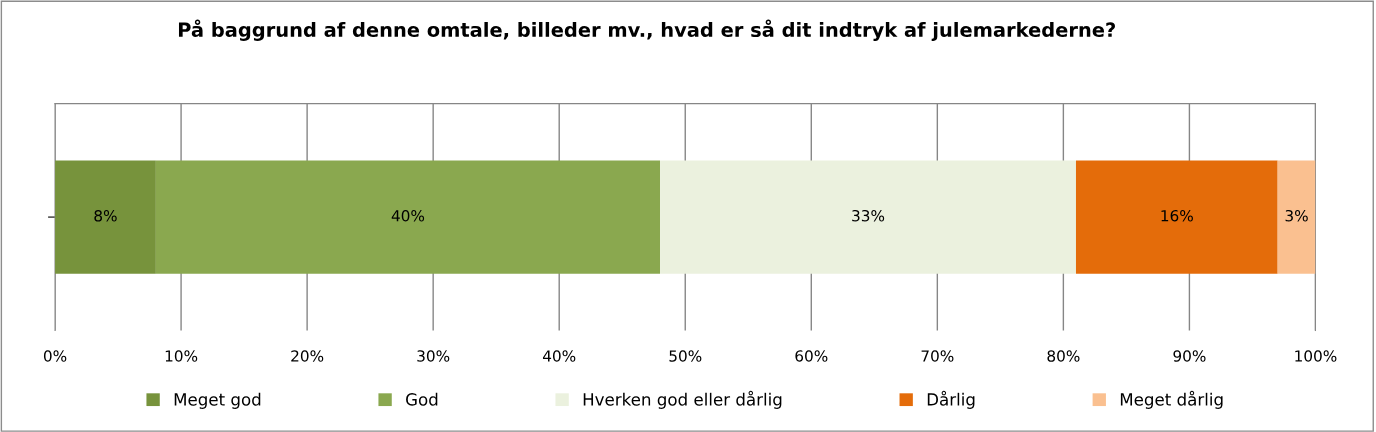 The image size is (1376, 432). I want to click on legend-label: Hverken god eller dårlig, so click(682, 399).